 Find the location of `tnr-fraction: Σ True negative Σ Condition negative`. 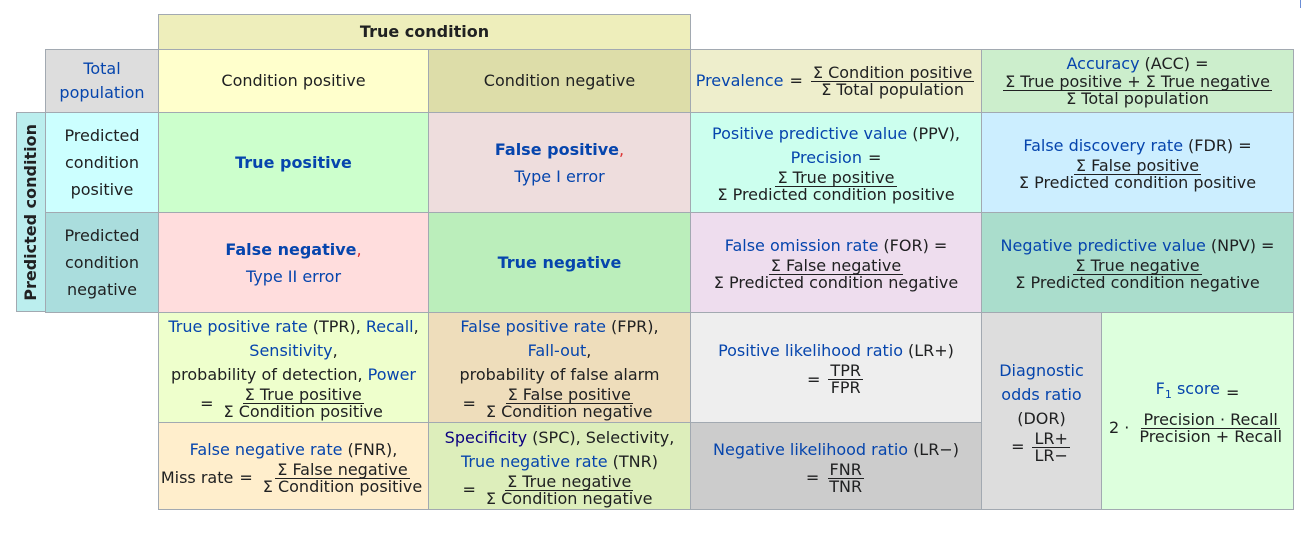

tnr-fraction: Σ True negative Σ Condition negative is located at coordinates (569, 490).